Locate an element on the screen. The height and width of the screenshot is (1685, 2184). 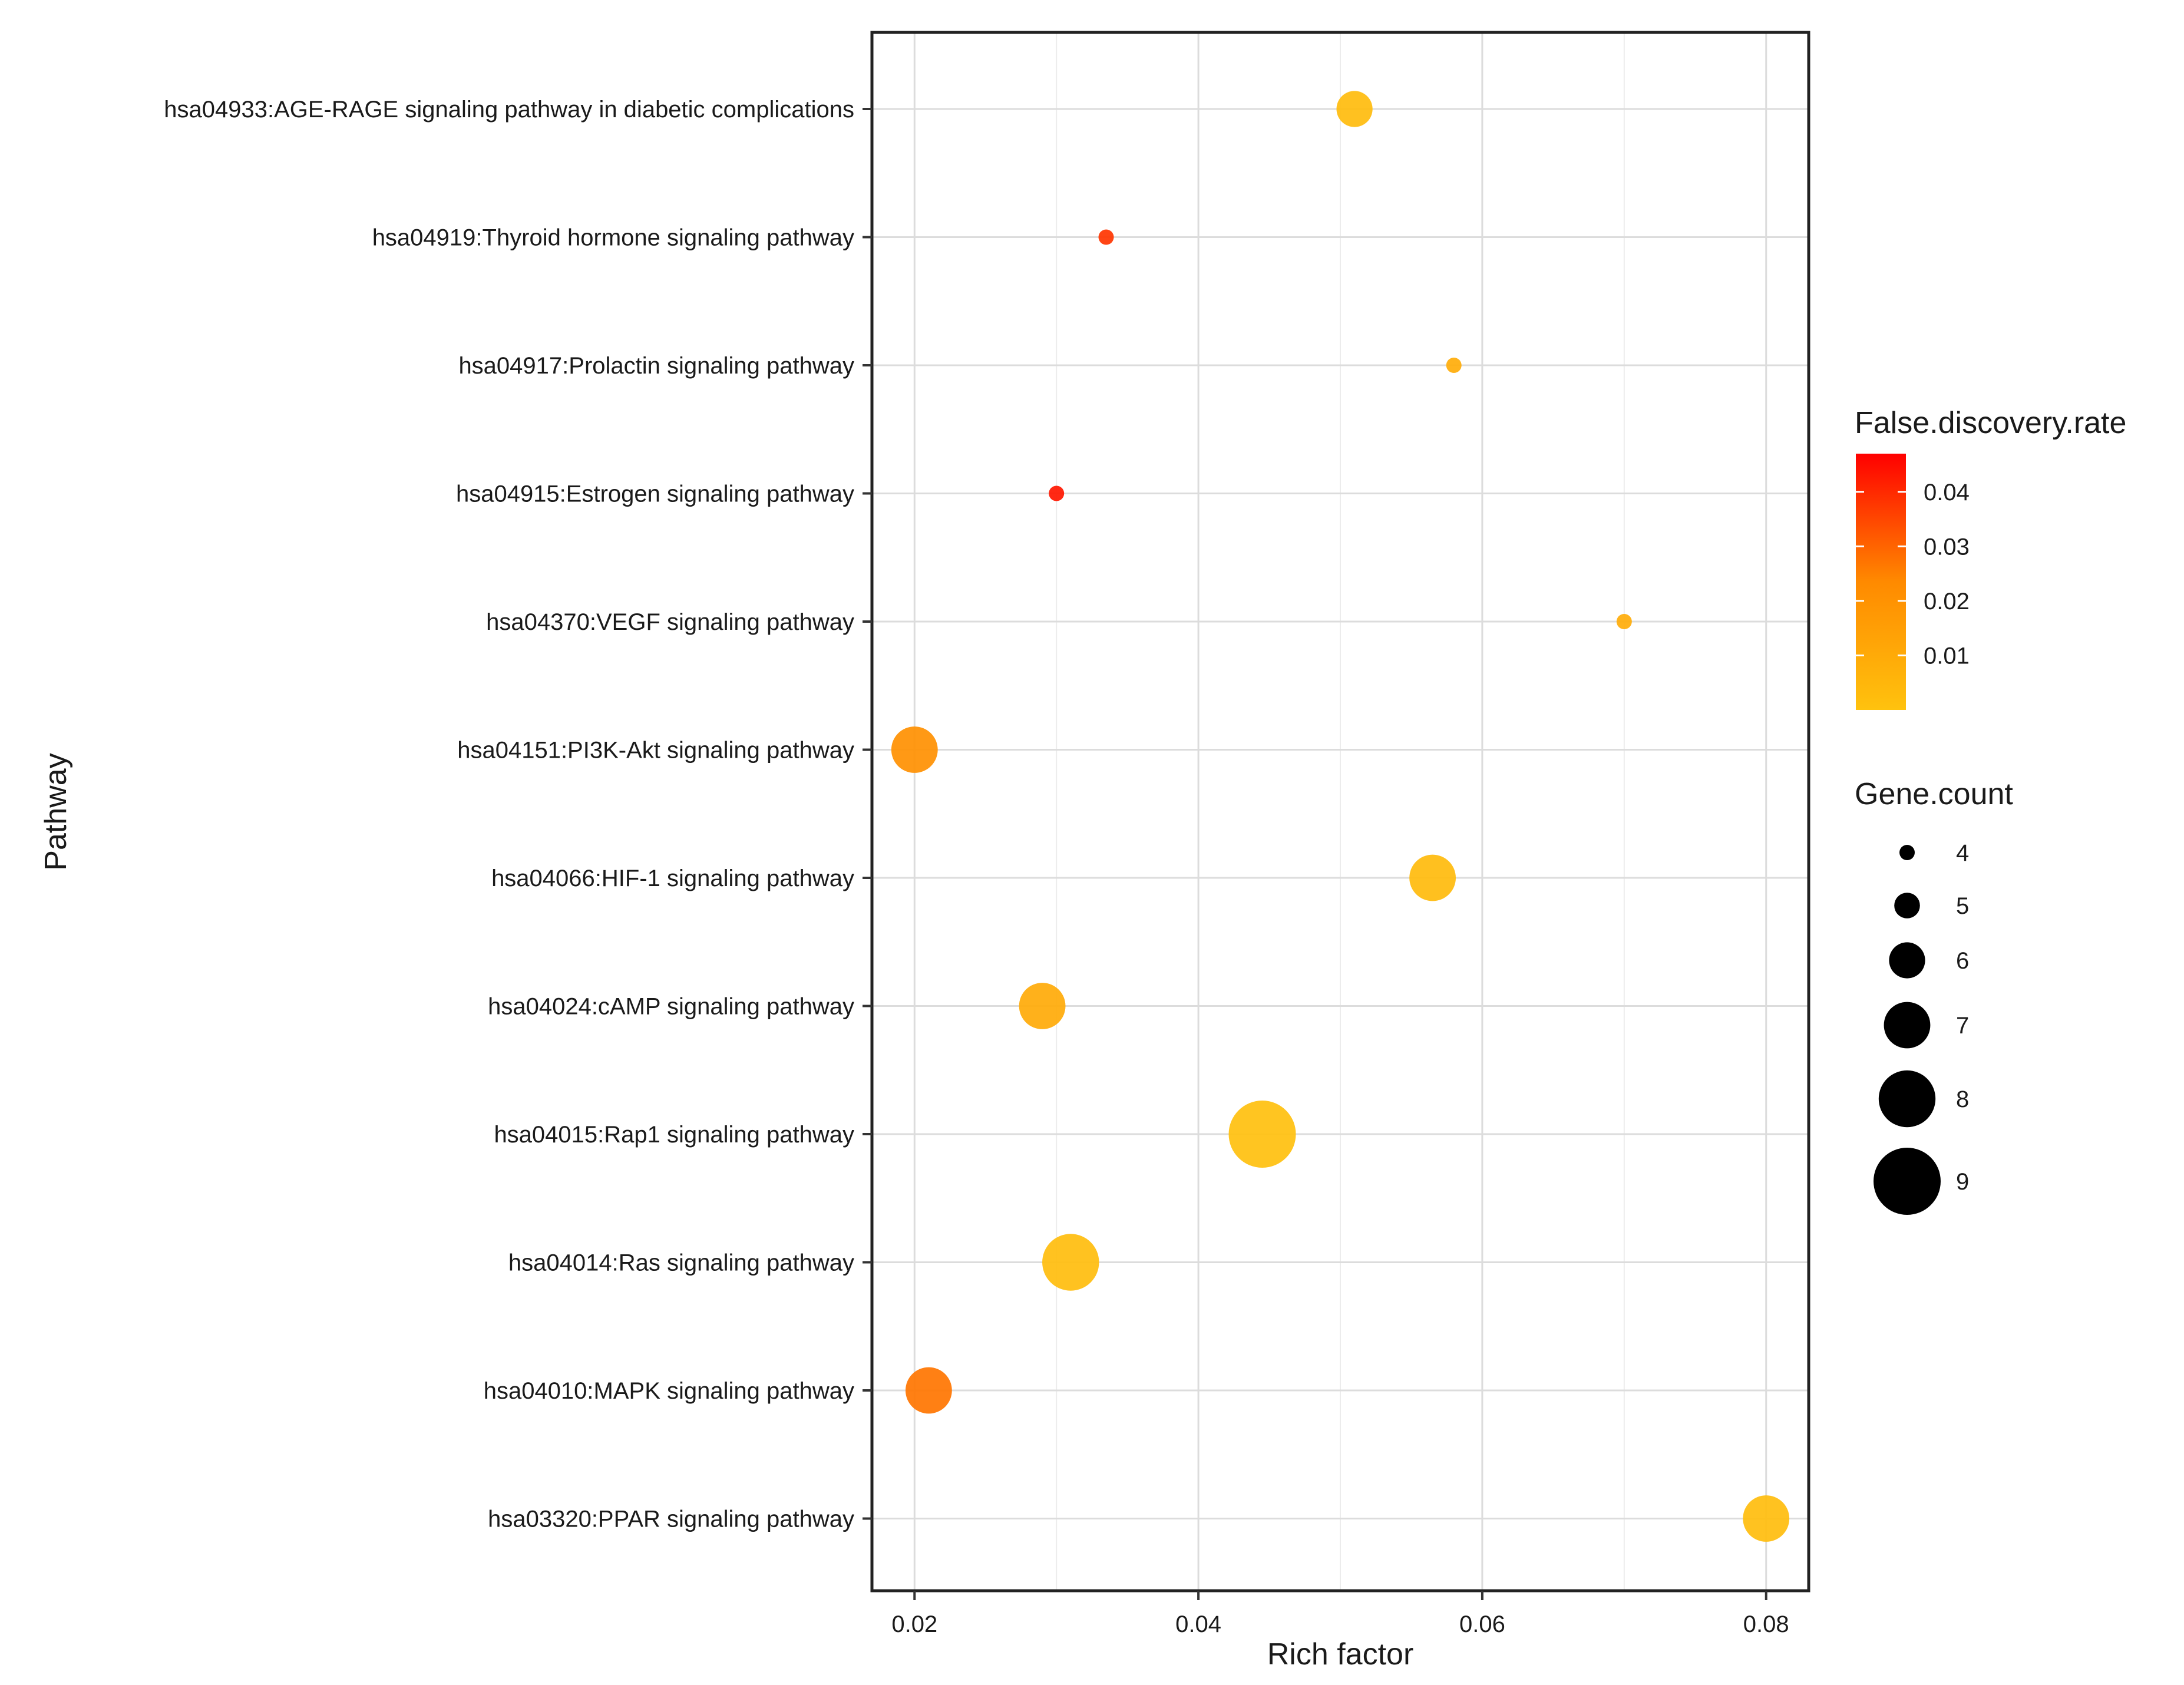
fdr-colorbar is located at coordinates (1881, 582).